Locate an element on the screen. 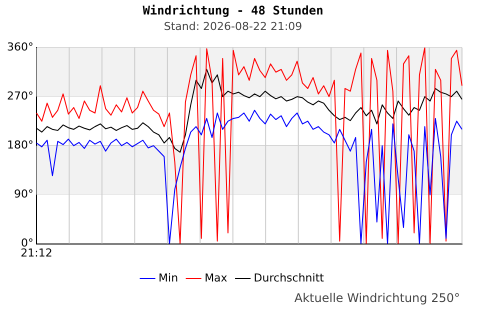 Image resolution: width=500 pixels, height=320 pixels. y-tick-label: 180° is located at coordinates (20, 145).